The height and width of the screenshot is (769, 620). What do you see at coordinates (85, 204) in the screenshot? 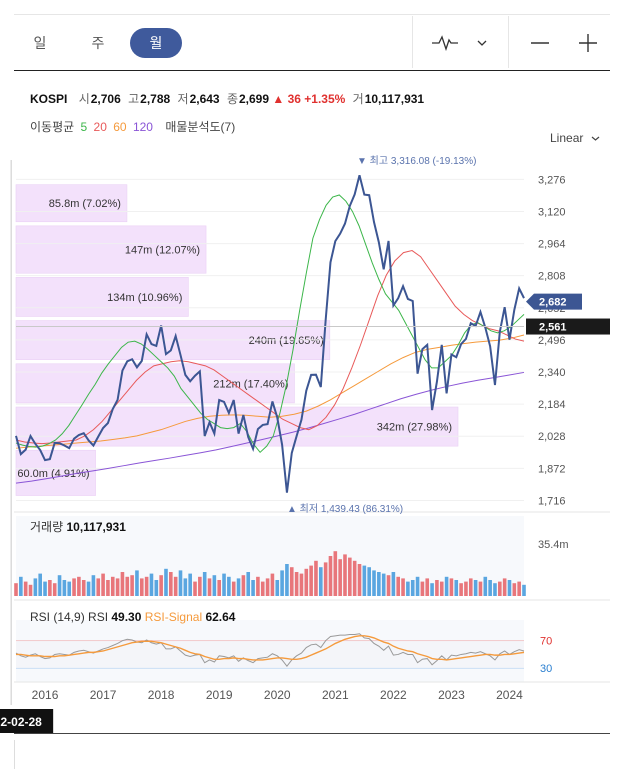
I see `volume-profile-label: 85.8m (7.02%)` at bounding box center [85, 204].